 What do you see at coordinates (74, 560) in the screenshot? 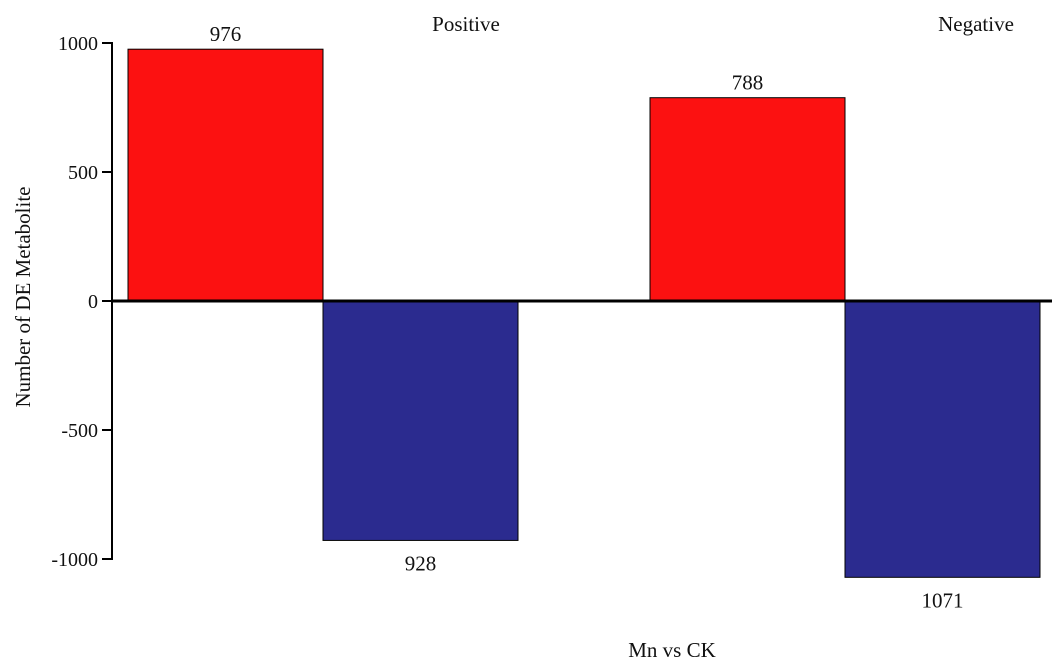
I see `y-tick-label: -1000` at bounding box center [74, 560].